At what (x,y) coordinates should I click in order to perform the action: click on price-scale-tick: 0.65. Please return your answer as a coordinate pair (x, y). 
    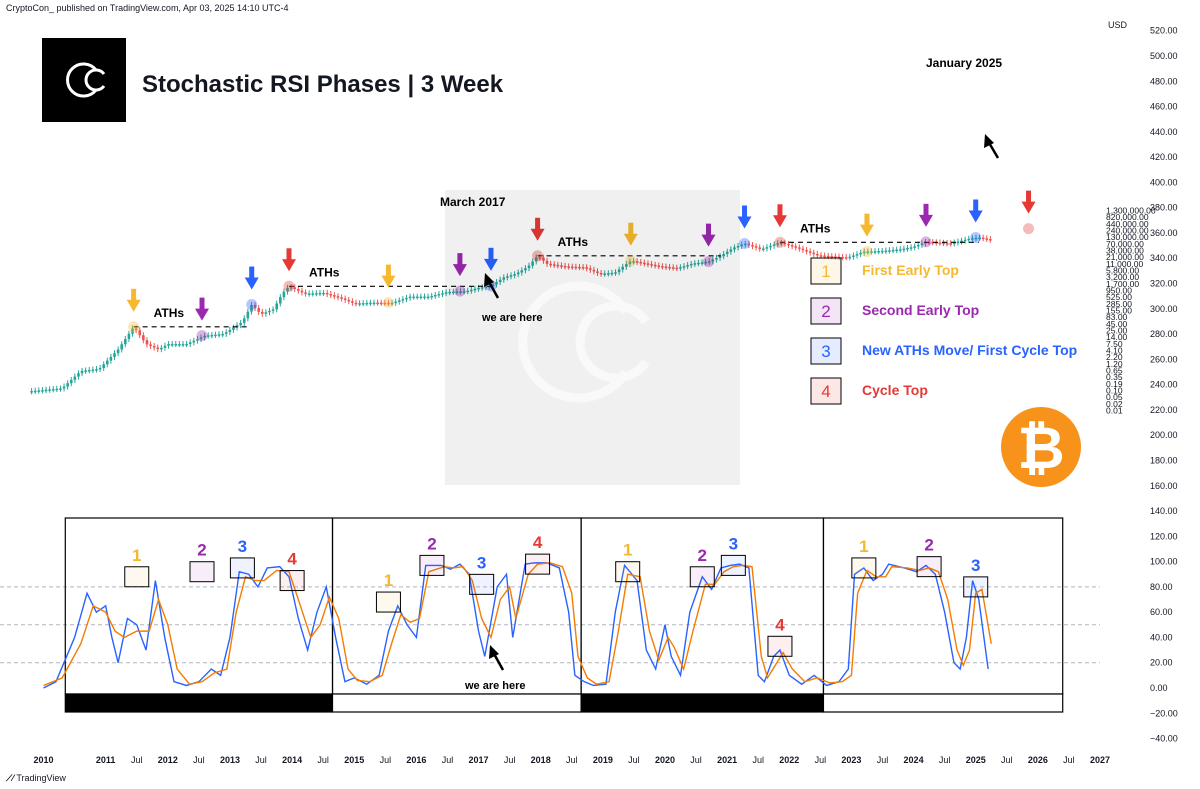
    Looking at the image, I should click on (1114, 371).